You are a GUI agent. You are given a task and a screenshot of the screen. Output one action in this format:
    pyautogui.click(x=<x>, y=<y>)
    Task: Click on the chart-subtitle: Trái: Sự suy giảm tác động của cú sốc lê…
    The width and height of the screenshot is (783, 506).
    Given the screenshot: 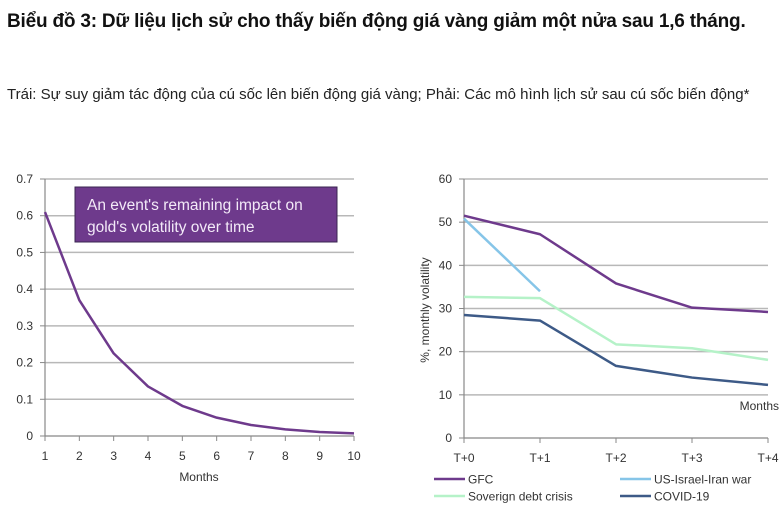 What is the action you would take?
    pyautogui.click(x=378, y=94)
    